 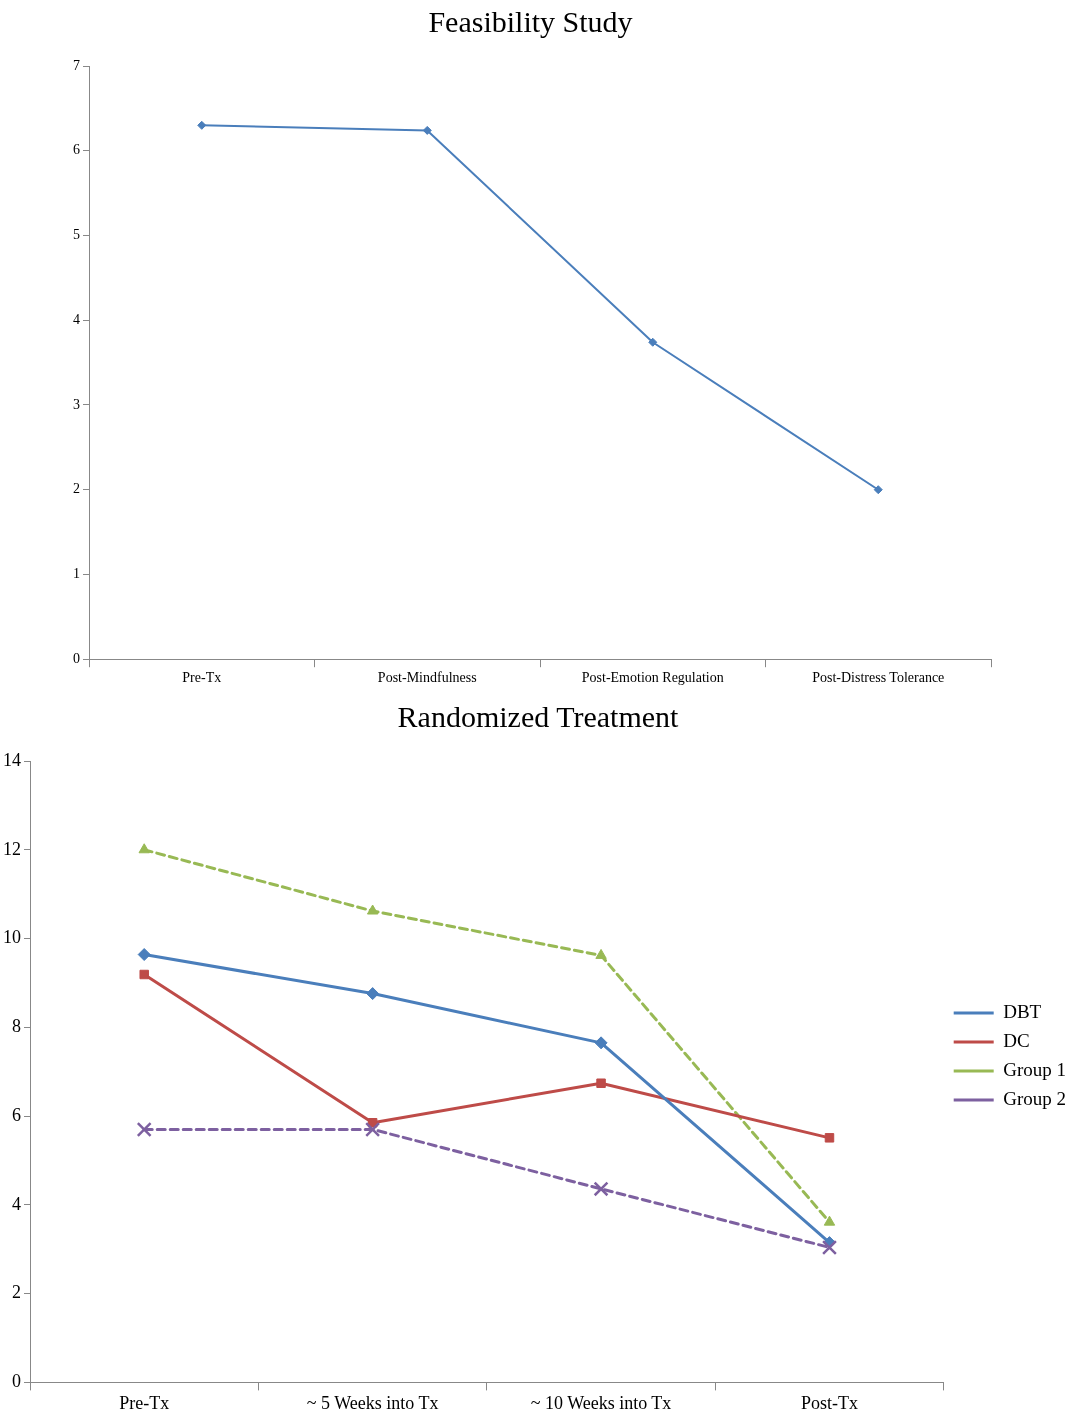 What do you see at coordinates (12, 759) in the screenshot?
I see `y-tick-label: 14` at bounding box center [12, 759].